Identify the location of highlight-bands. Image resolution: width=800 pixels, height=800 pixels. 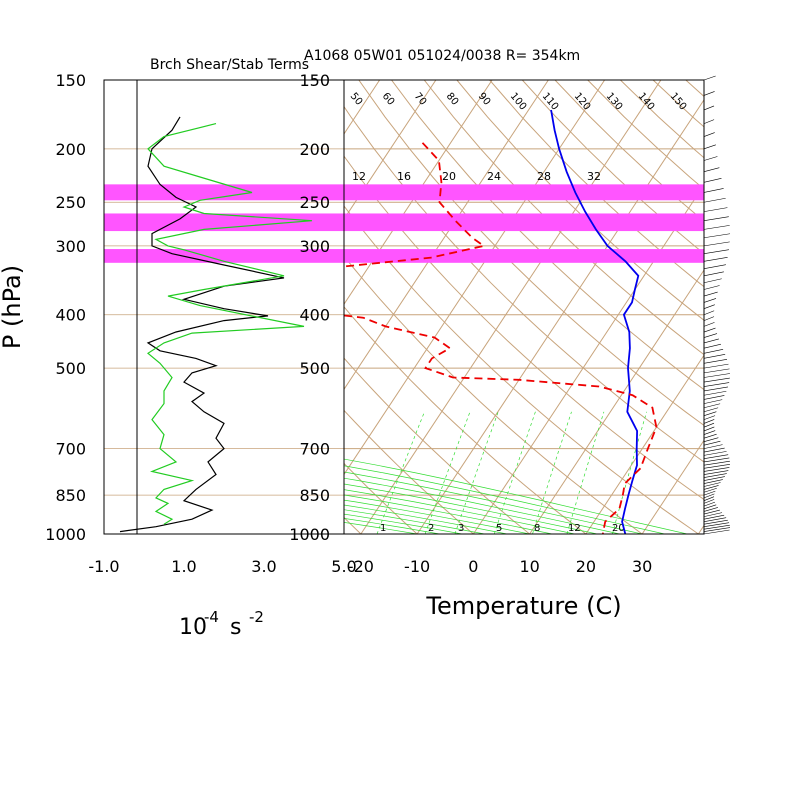
(404, 223).